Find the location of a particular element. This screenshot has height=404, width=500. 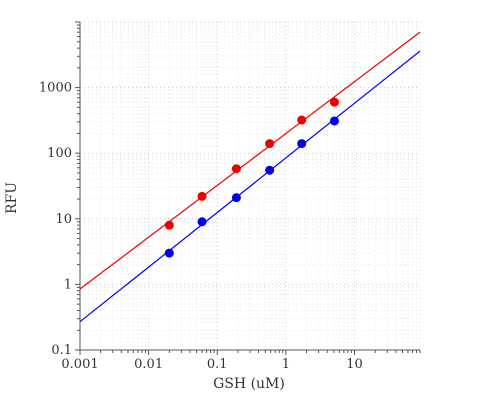

y-tick-label: 1000 is located at coordinates (55, 88).